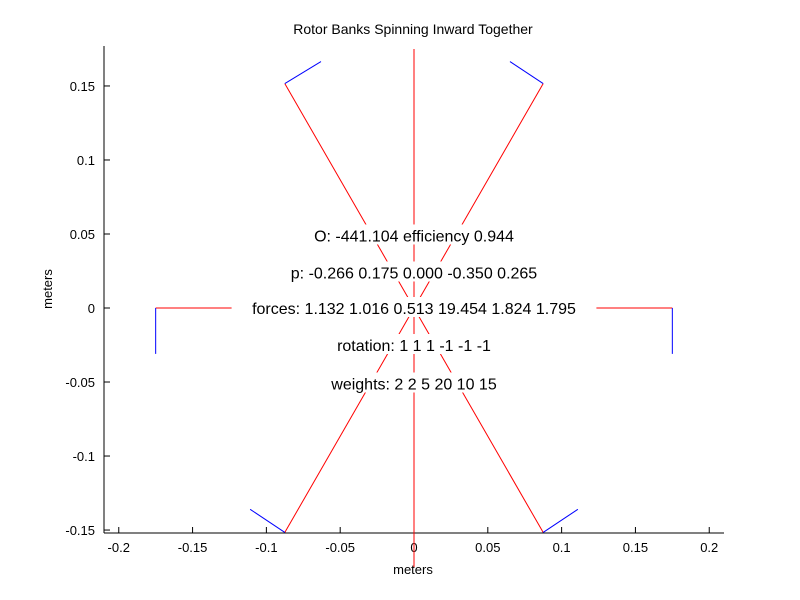 Image resolution: width=800 pixels, height=600 pixels. I want to click on y-tick-label: 0, so click(91, 308).